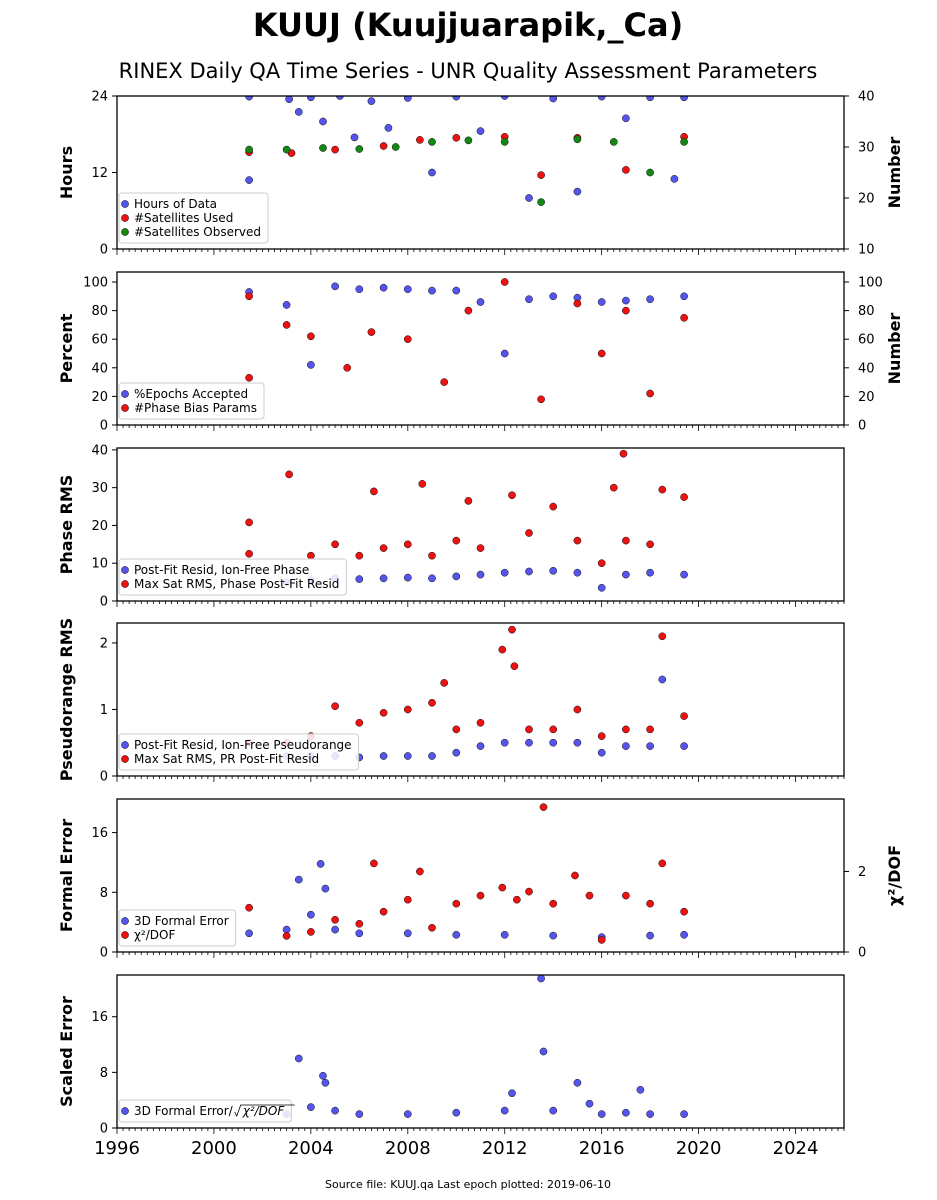  Describe the element at coordinates (866, 311) in the screenshot. I see `y-right-tick-label: 80` at that location.